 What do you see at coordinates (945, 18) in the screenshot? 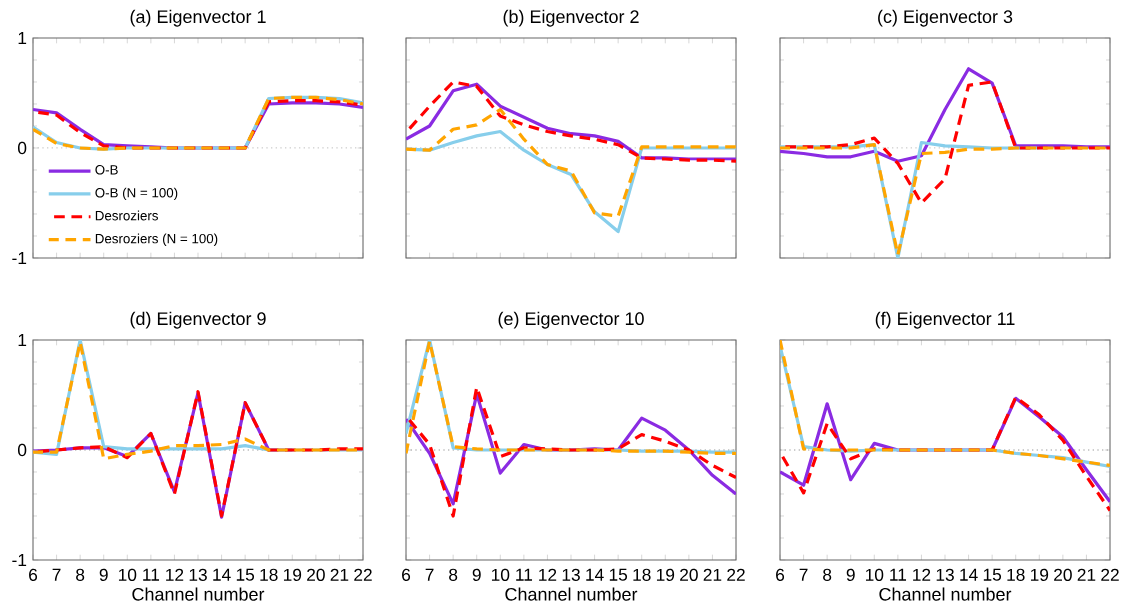
I see `chart-title: (c) Eigenvector 3` at bounding box center [945, 18].